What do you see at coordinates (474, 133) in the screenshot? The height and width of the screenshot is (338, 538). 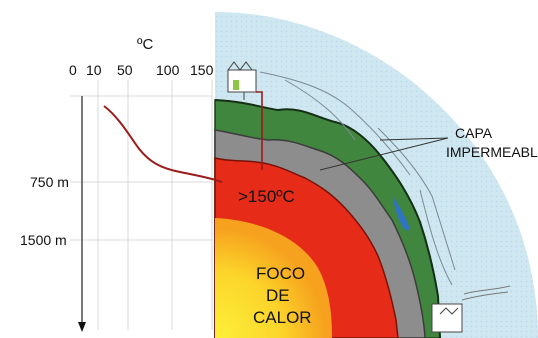 I see `caprock-label-line1: CAPA` at bounding box center [474, 133].